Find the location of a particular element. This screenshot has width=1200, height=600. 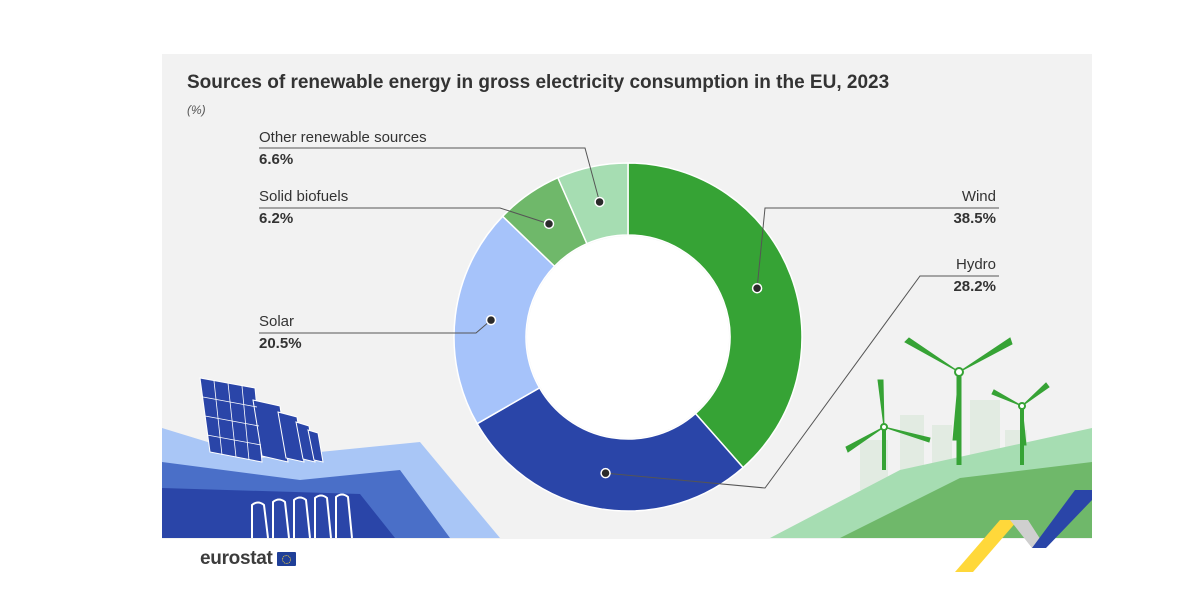

eurostat-wordmark: eurostat is located at coordinates (236, 558).